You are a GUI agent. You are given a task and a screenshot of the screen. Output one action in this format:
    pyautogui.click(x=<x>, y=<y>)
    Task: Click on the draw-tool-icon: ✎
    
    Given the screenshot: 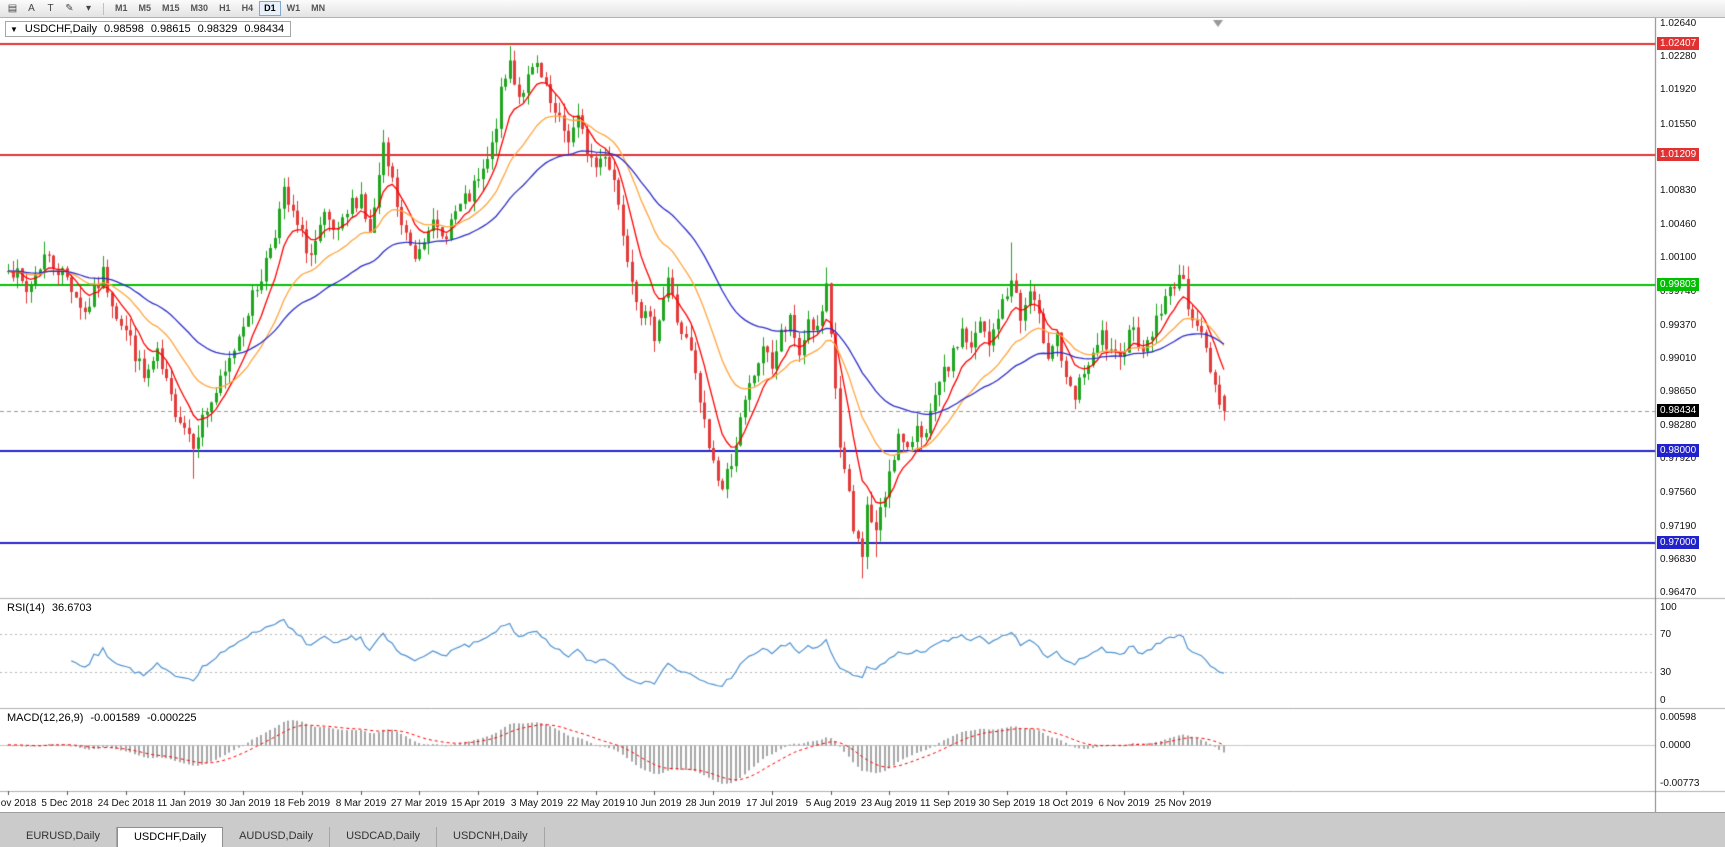 What is the action you would take?
    pyautogui.click(x=69, y=8)
    